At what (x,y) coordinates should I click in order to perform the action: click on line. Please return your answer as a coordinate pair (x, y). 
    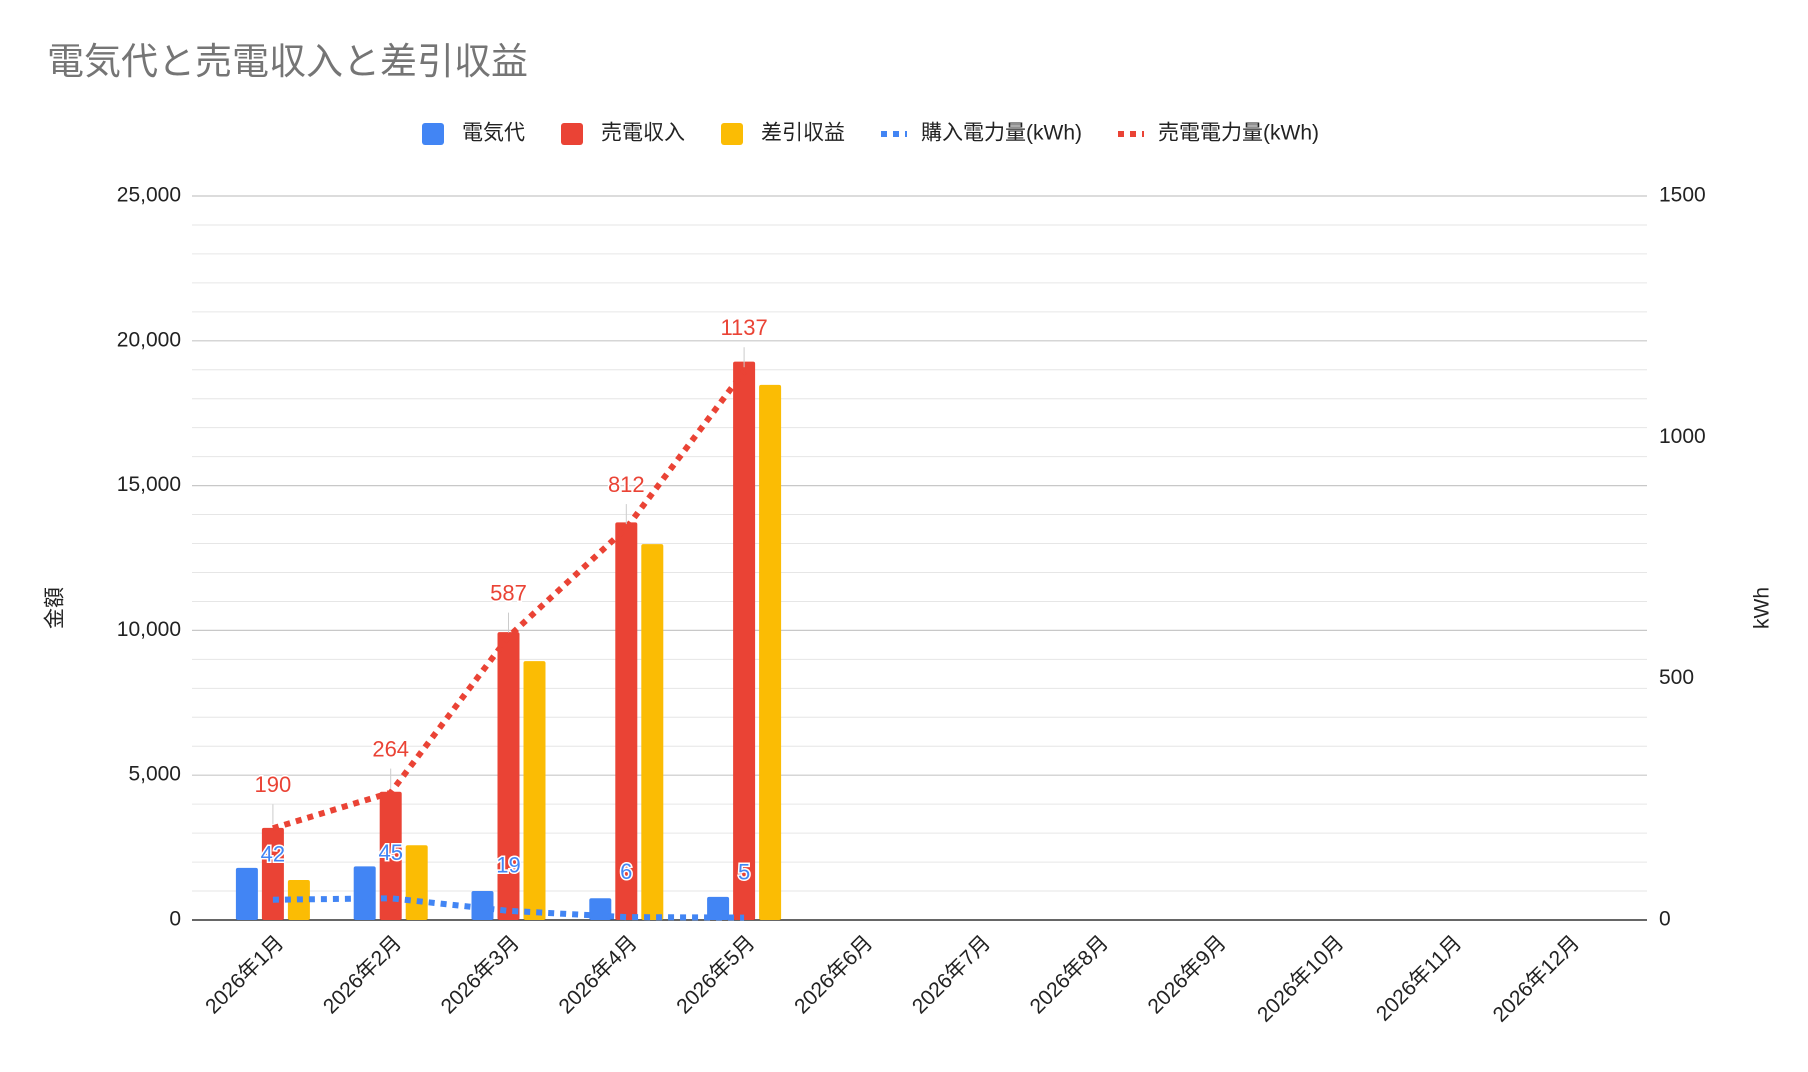
    Looking at the image, I should click on (509, 600).